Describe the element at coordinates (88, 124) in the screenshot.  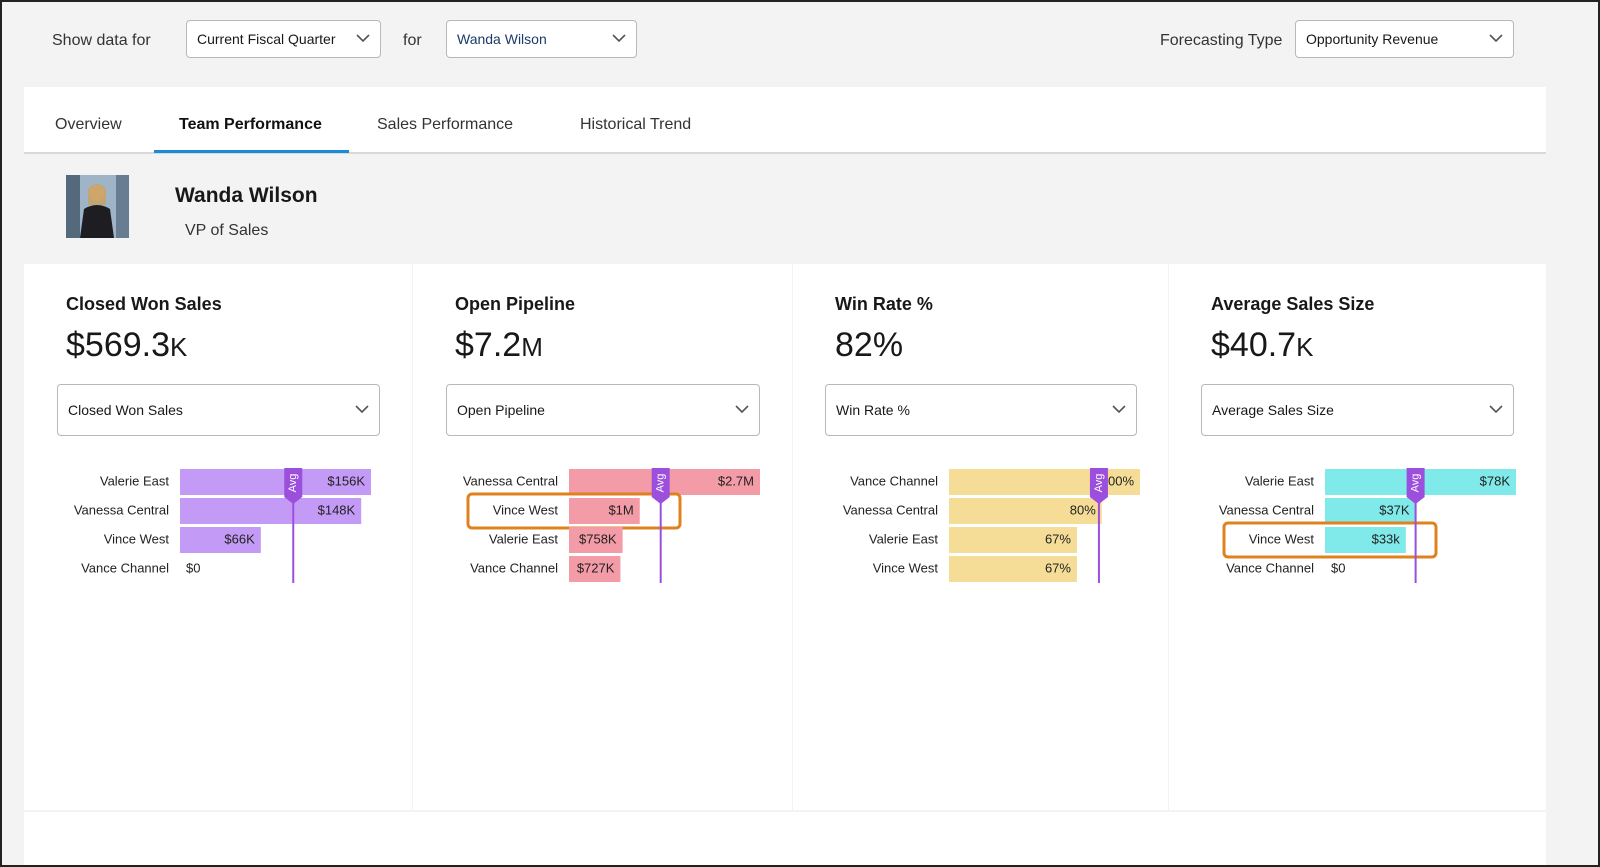
I see `tab: Overview` at that location.